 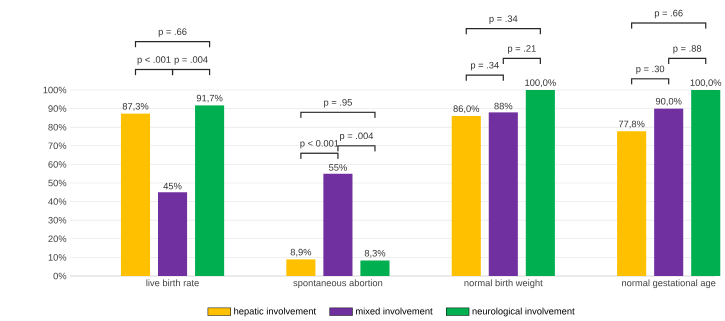 What do you see at coordinates (57, 183) in the screenshot?
I see `y-tick-label: 50%` at bounding box center [57, 183].